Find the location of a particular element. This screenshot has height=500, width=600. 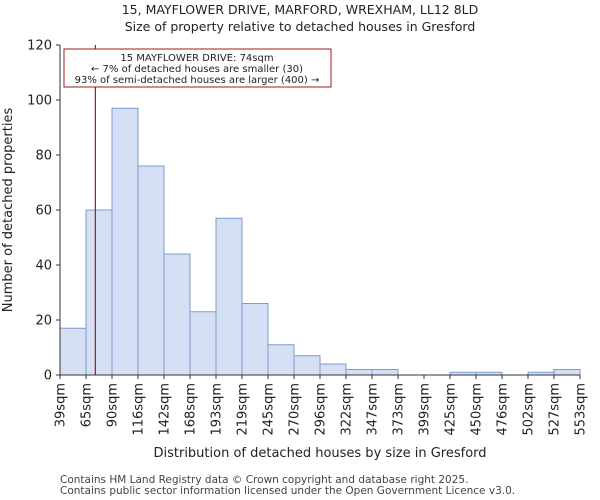

x-tick-label: 527sqm is located at coordinates (555, 409).